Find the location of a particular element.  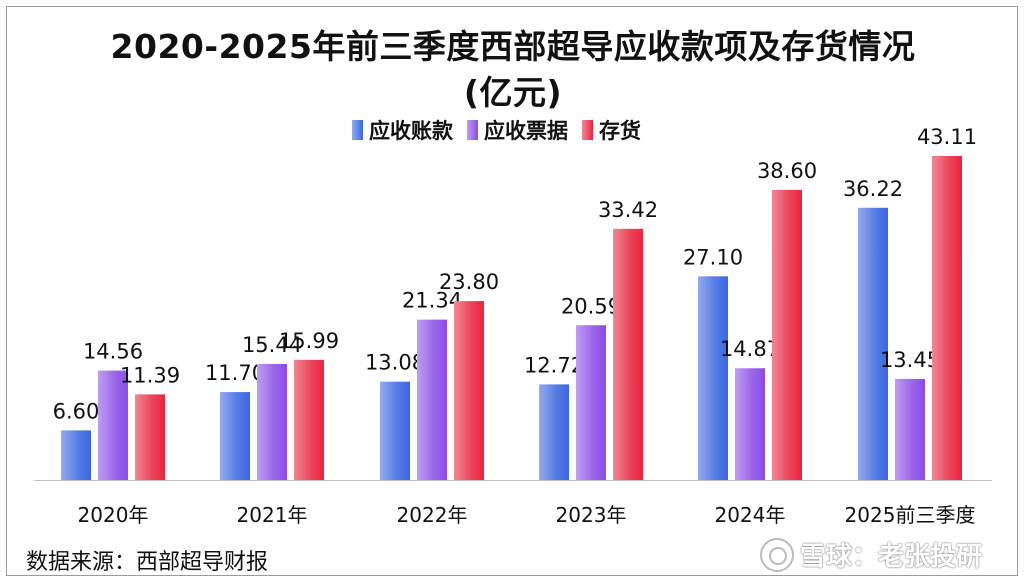

data-label-receivables-2: 13.08 is located at coordinates (395, 363).